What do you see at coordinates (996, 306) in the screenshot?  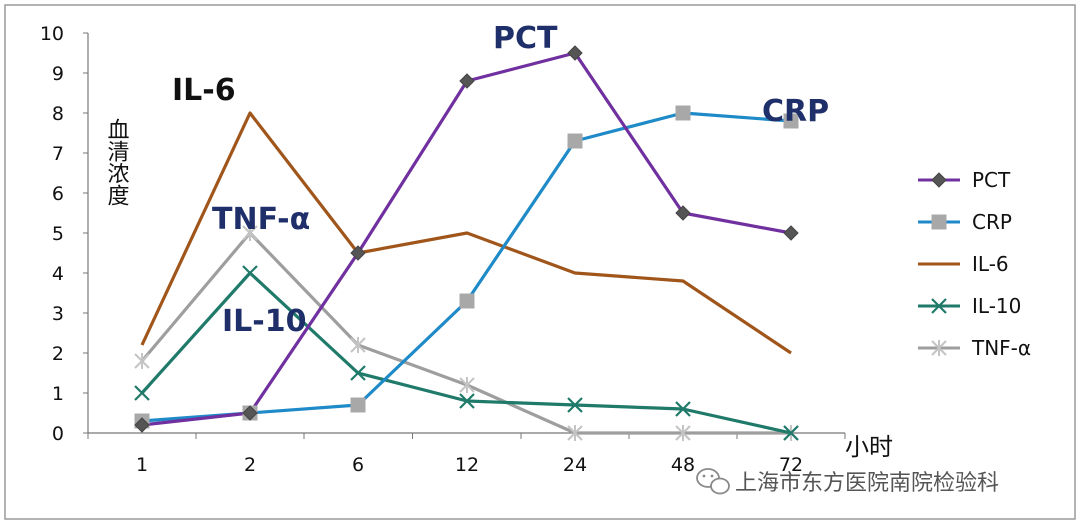 I see `legend-label: IL-10` at bounding box center [996, 306].